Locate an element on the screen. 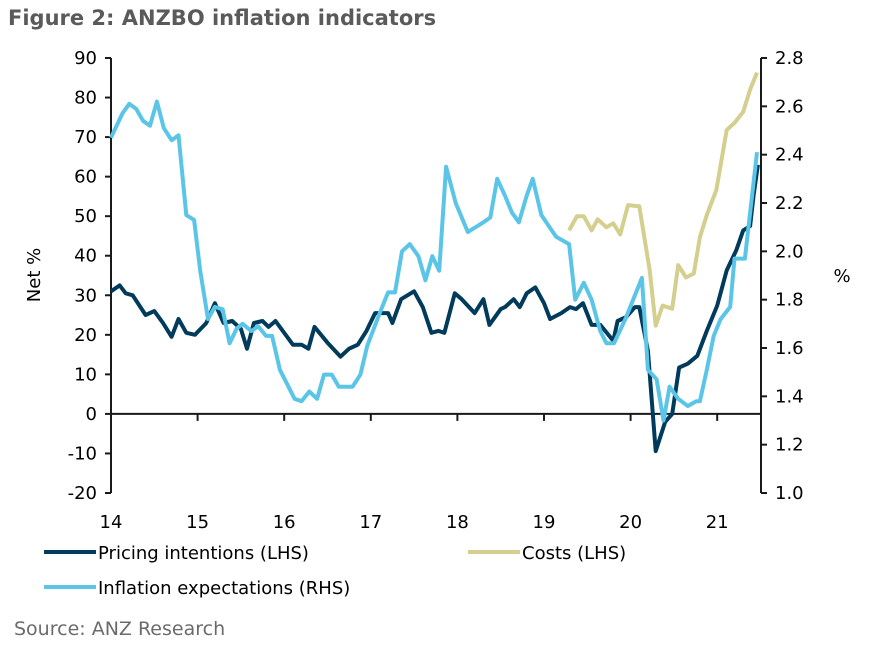  chart-title: Figure 2: ANZBO inflation indicators is located at coordinates (222, 18).